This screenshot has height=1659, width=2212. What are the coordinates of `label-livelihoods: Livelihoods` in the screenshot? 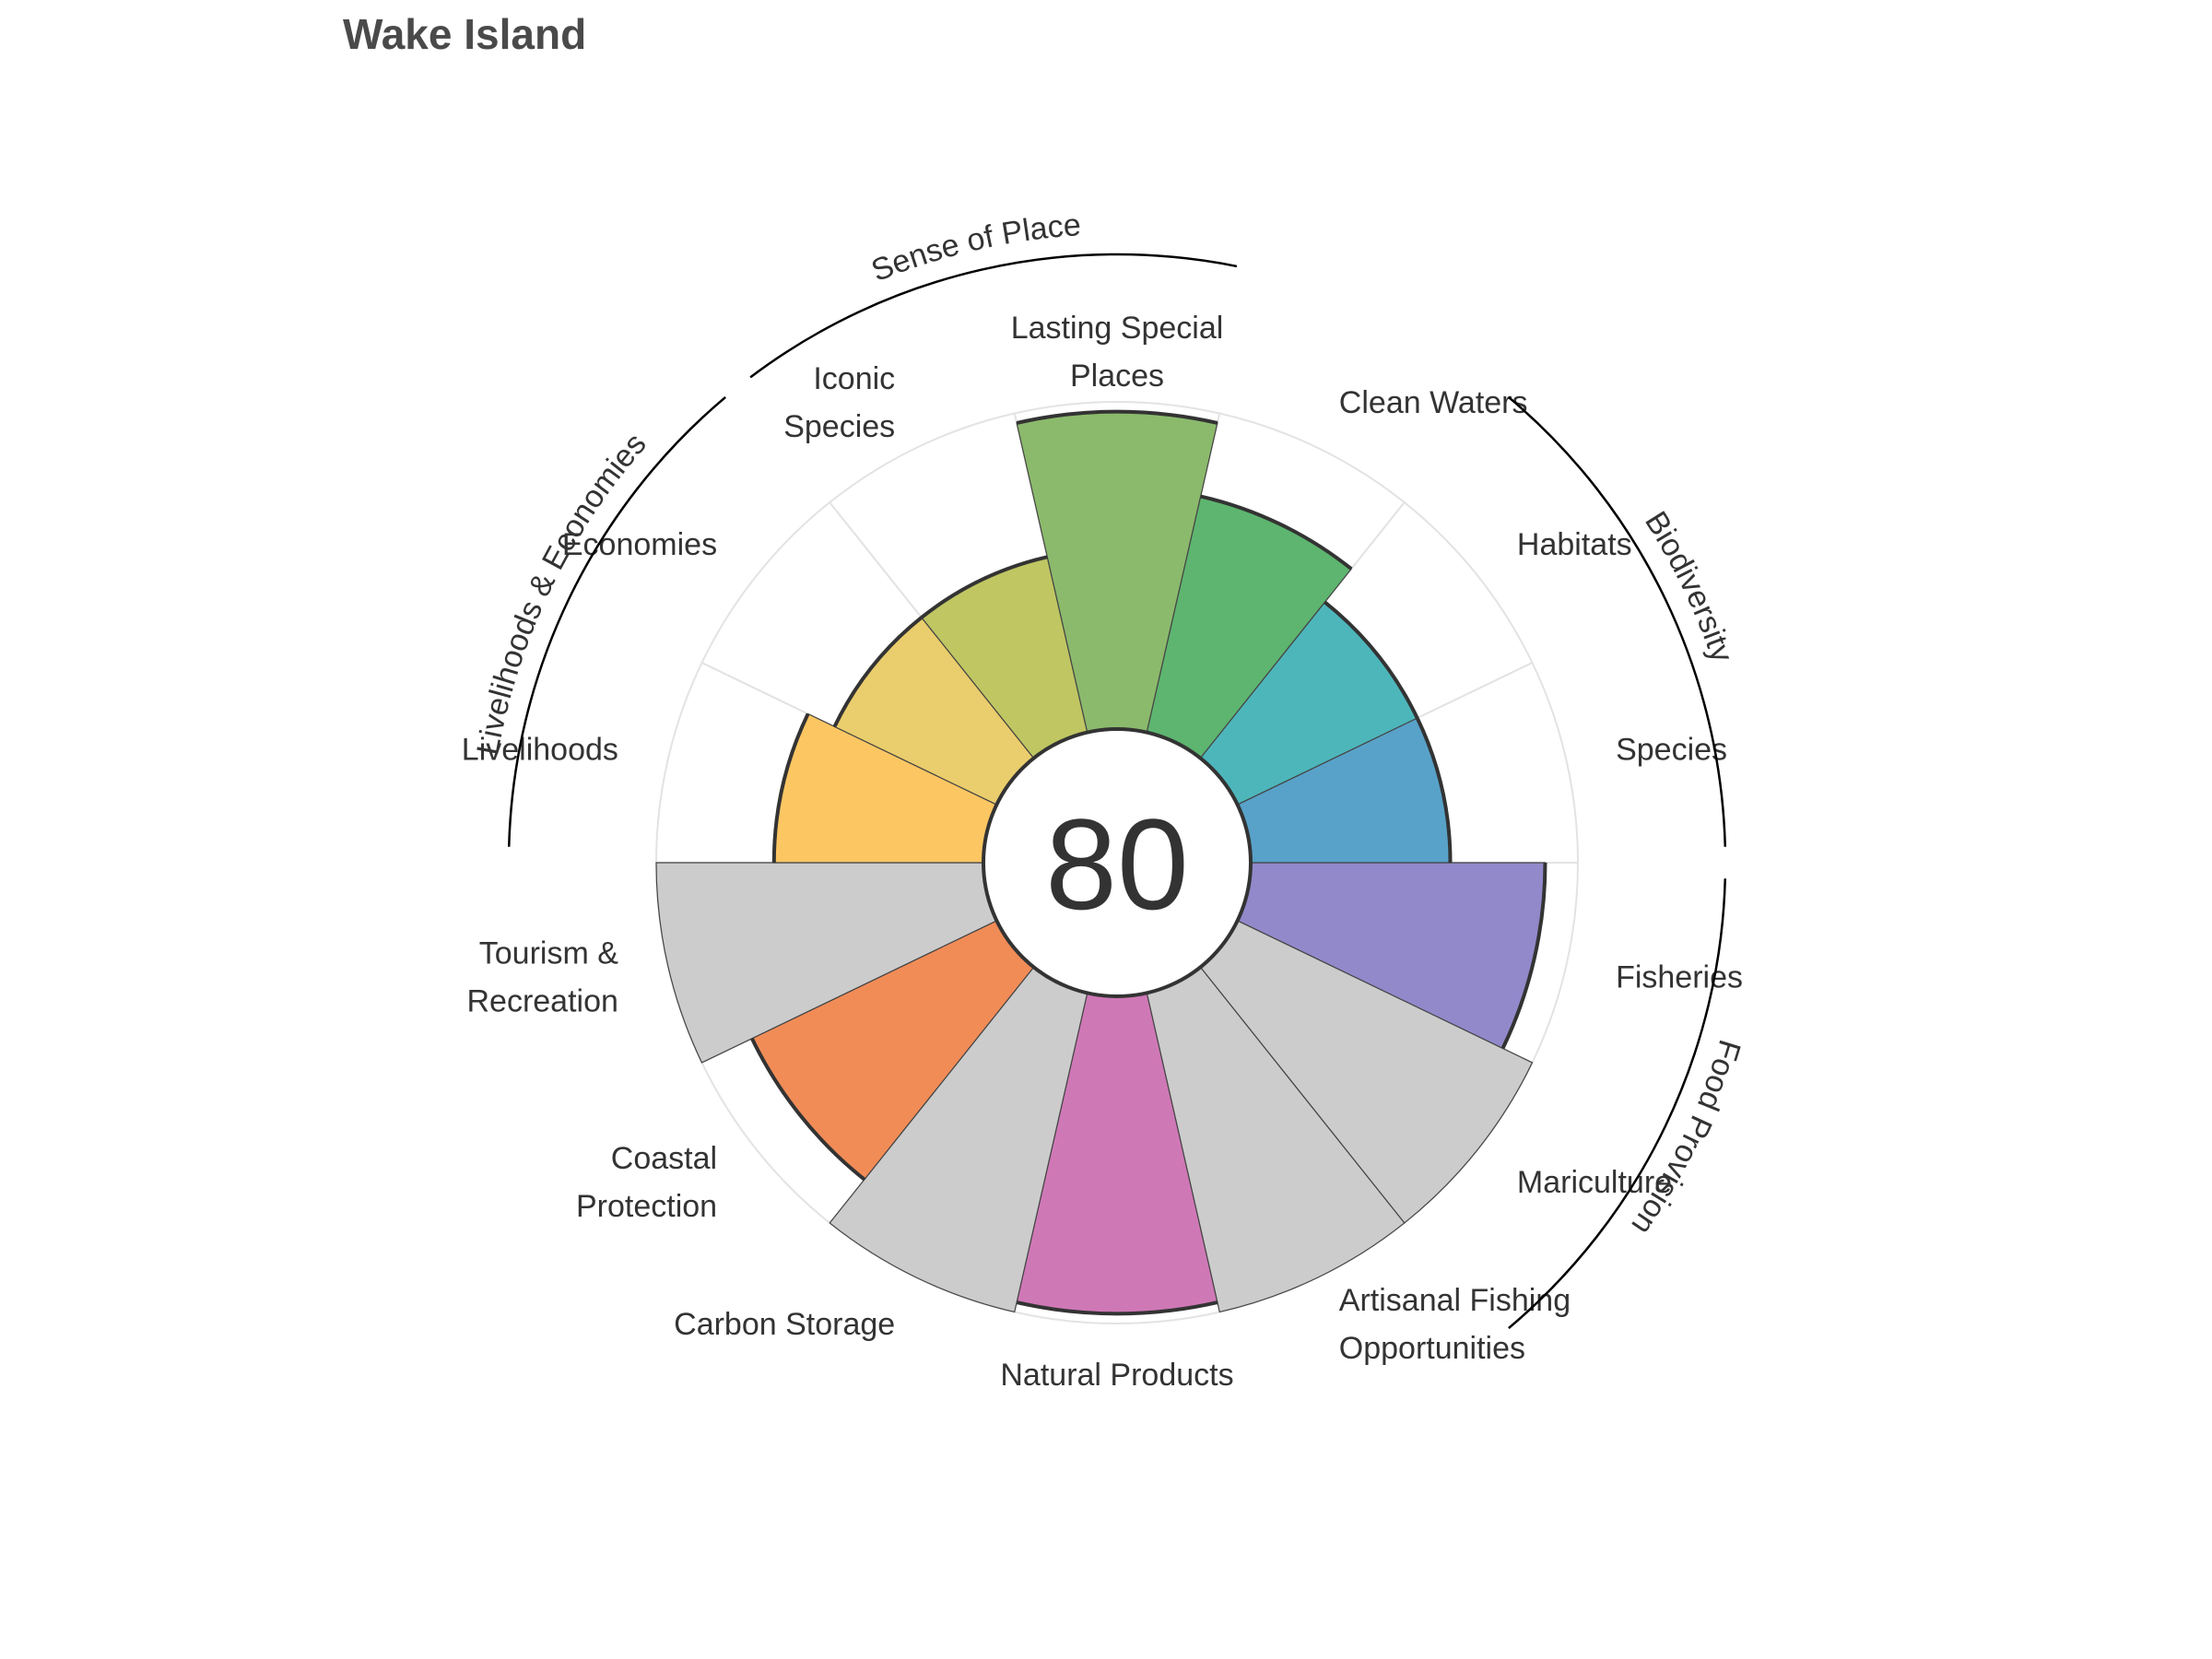 It's located at (540, 750).